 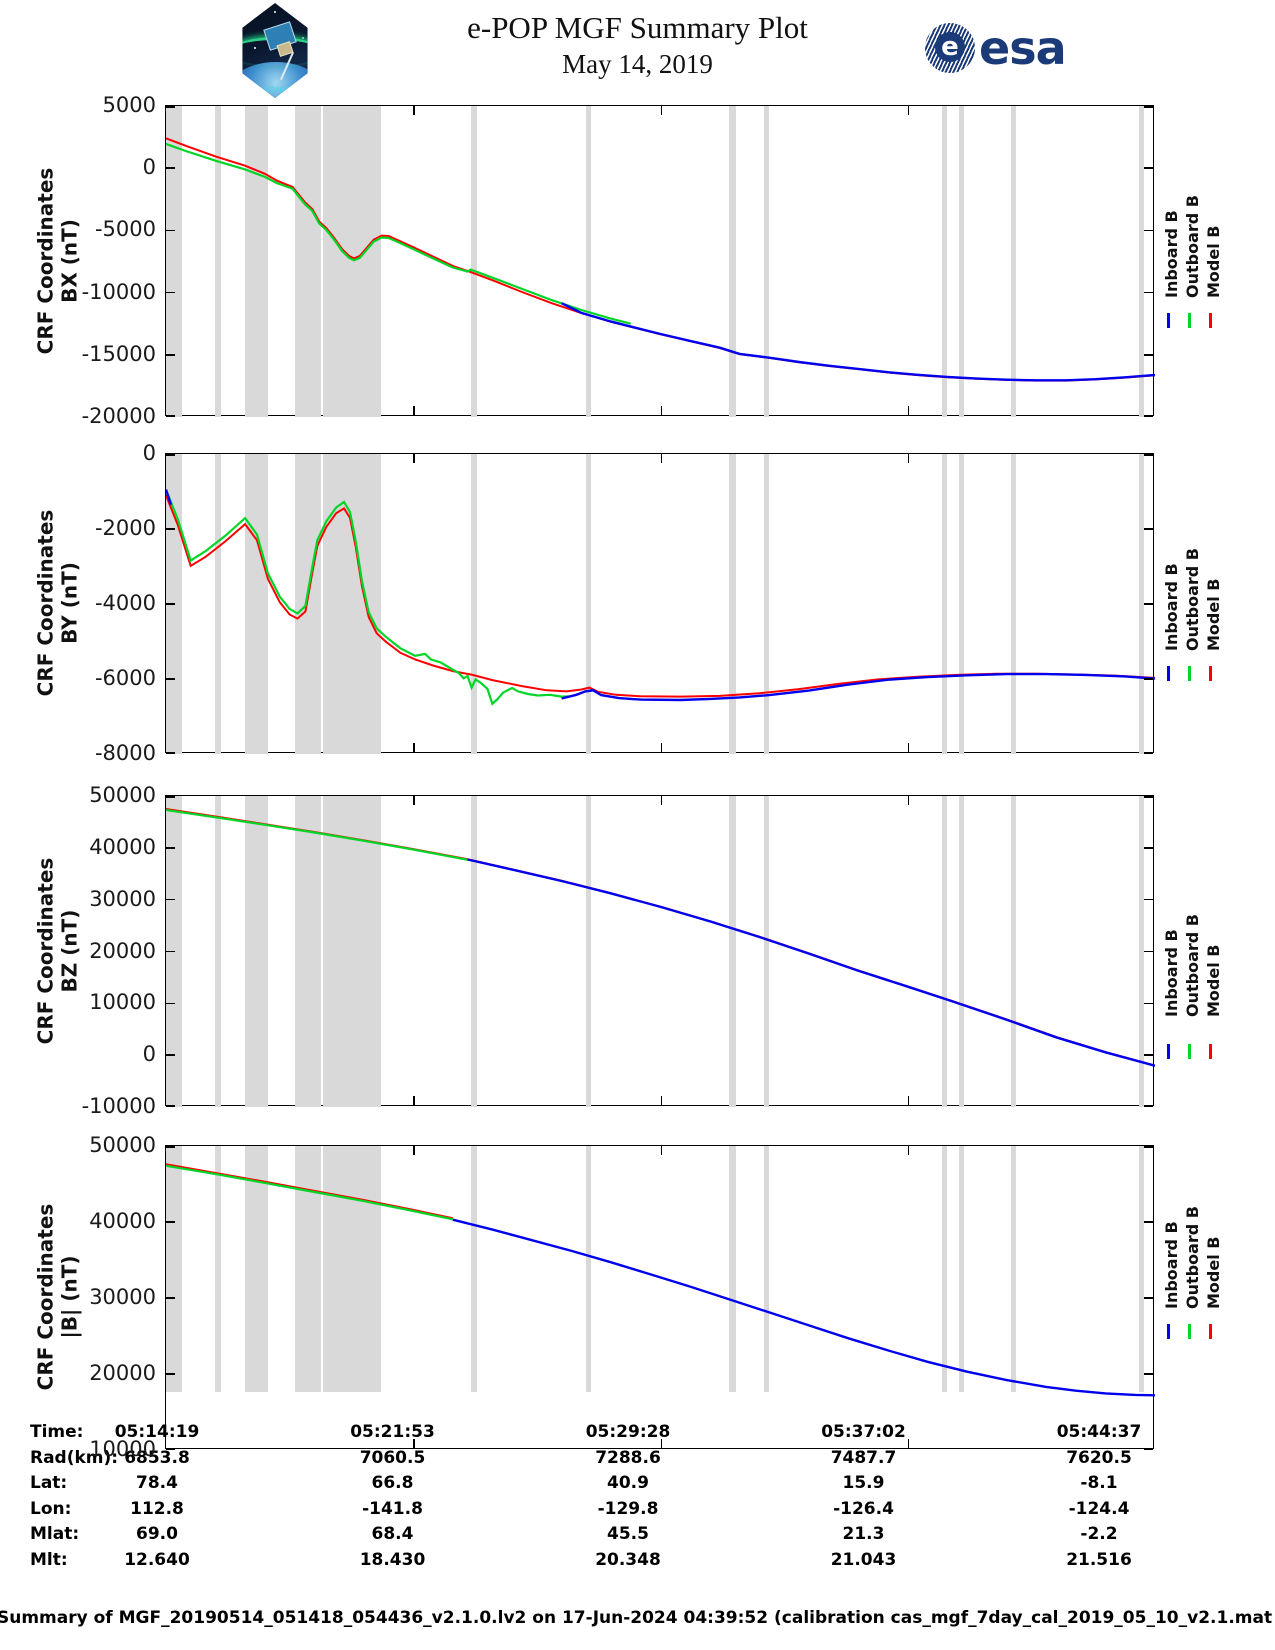 I want to click on legend-label-outboard: Outboard B, so click(x=1192, y=246).